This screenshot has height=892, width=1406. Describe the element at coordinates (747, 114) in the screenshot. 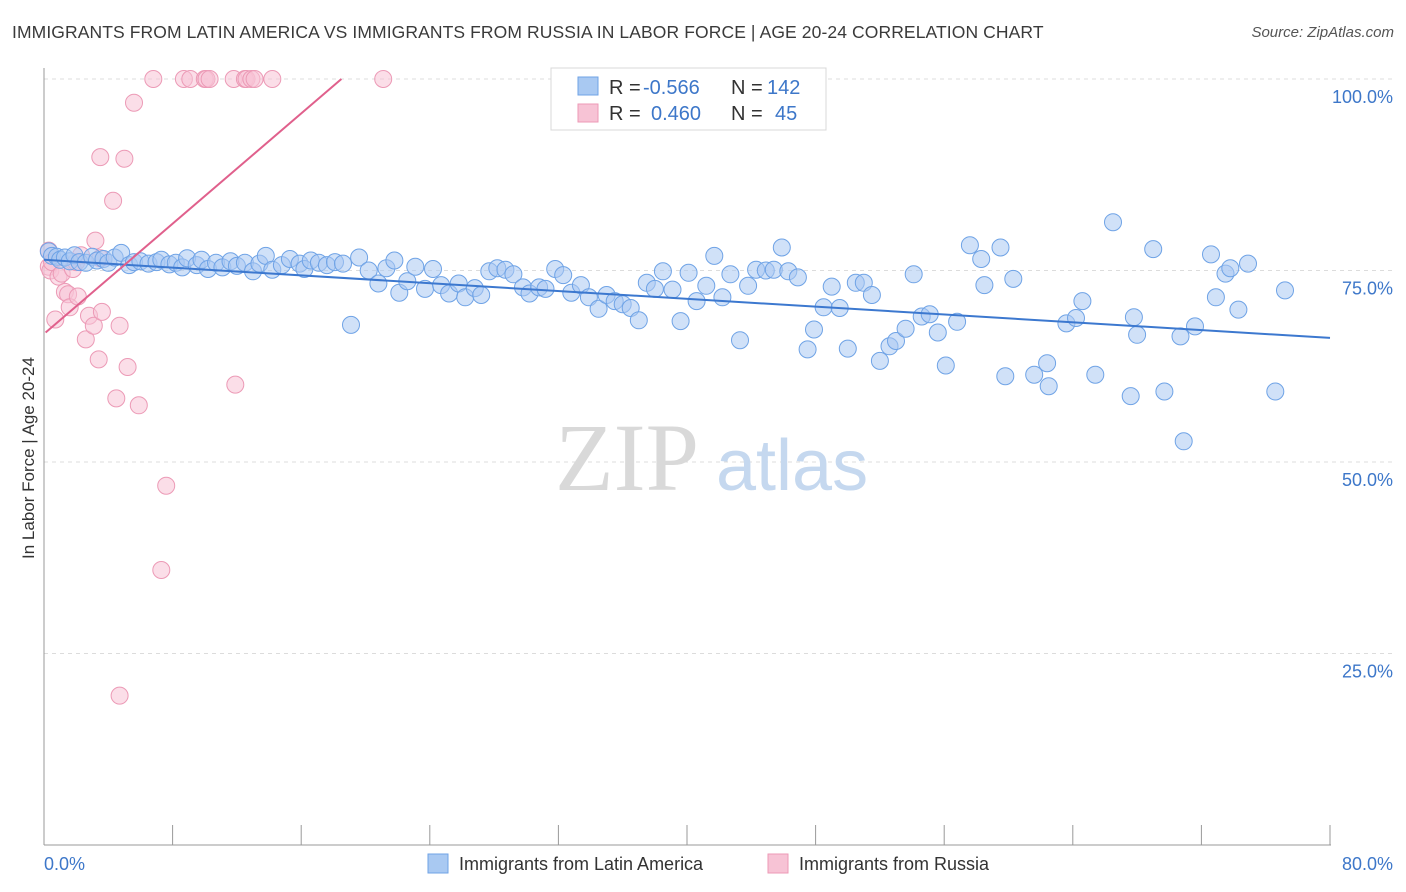

I see `stats-n-label-2: N =` at that location.